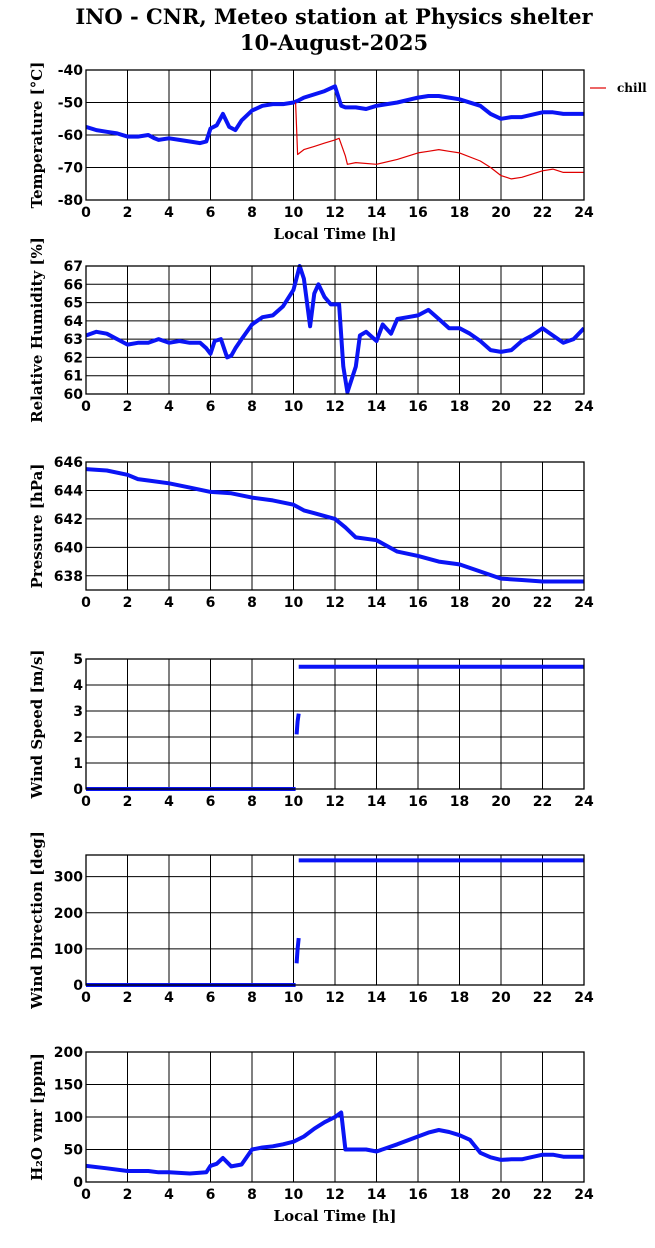 The width and height of the screenshot is (655, 1248). I want to click on wind-speed-xtick-label: 0, so click(86, 802).